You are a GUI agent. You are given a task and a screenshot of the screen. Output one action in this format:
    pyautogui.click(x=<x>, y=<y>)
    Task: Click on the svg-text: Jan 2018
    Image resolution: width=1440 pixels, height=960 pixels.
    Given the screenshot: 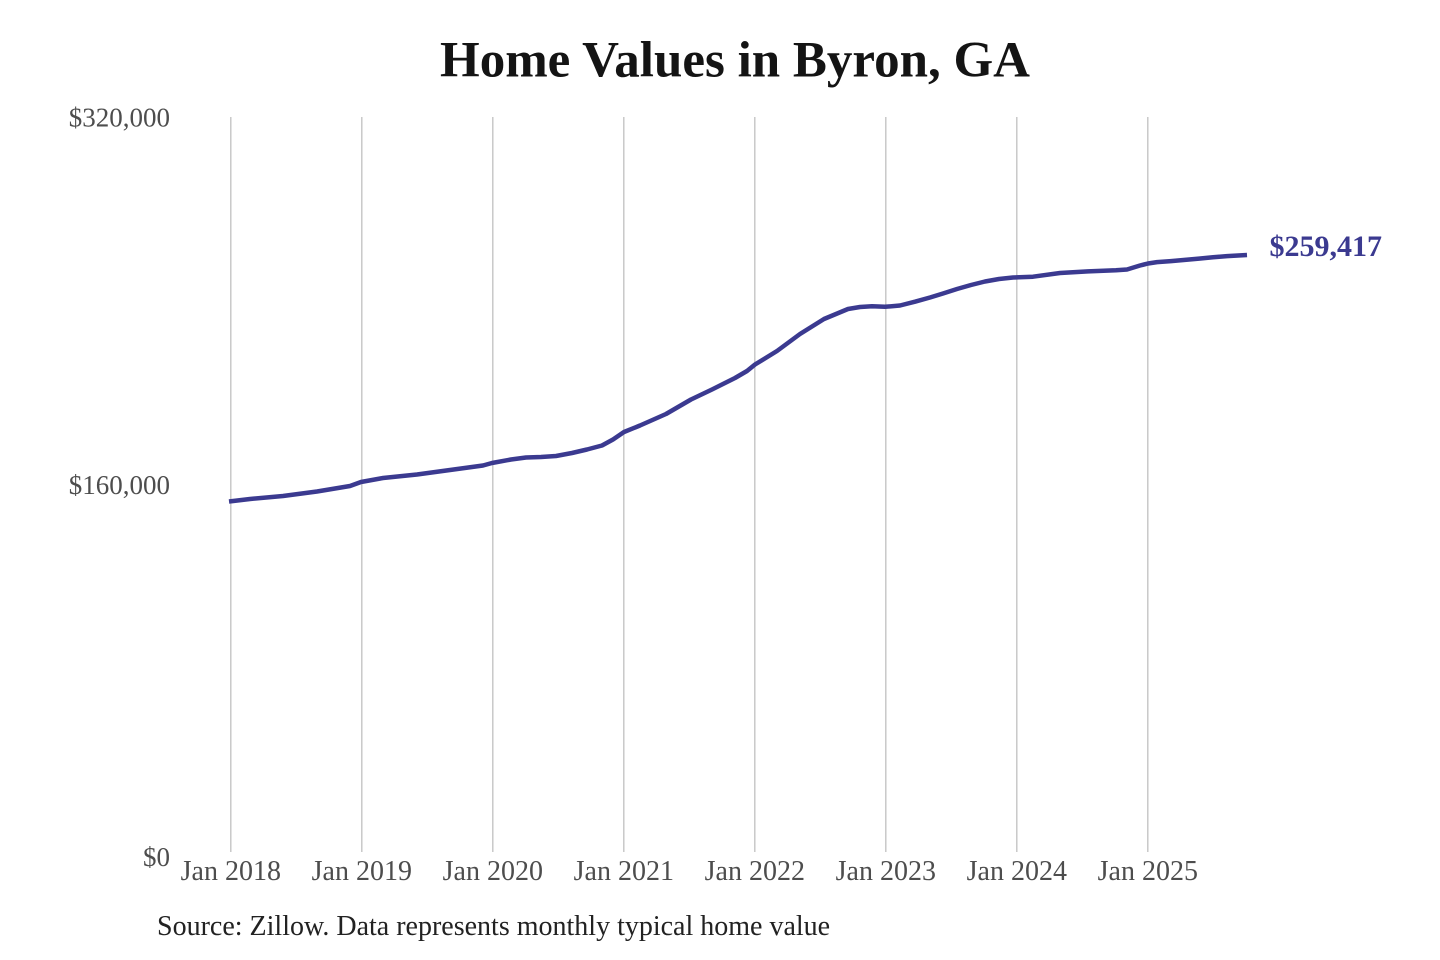 What is the action you would take?
    pyautogui.click(x=231, y=871)
    